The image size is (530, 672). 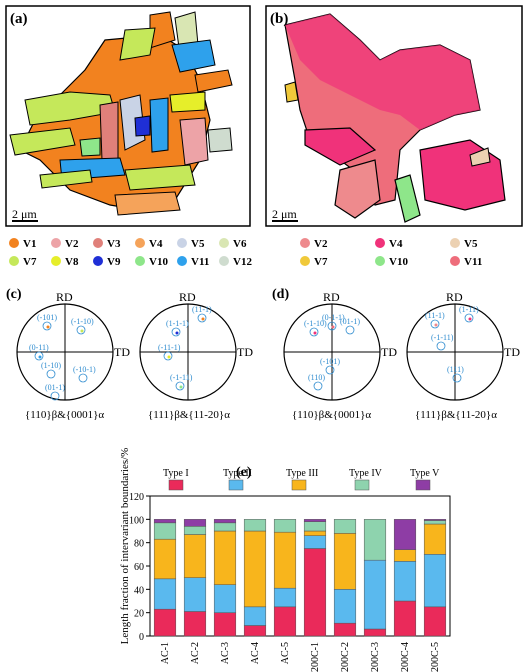 I want to click on legend-label: V10, so click(x=158, y=262).